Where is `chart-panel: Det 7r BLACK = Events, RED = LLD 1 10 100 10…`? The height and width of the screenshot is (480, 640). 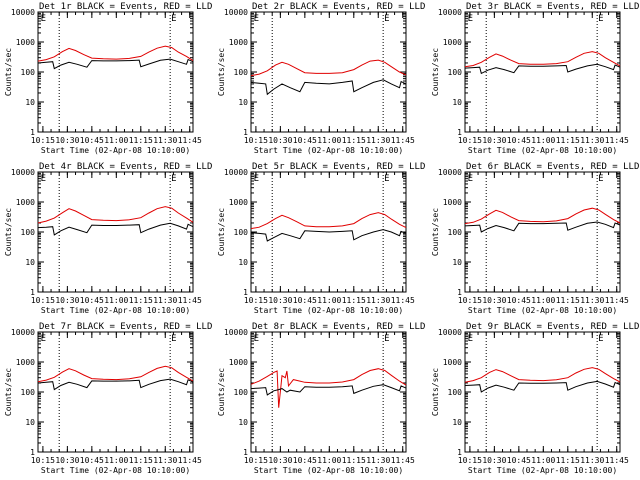 chart-panel: Det 7r BLACK = Events, RED = LLD 1 10 100 10… is located at coordinates (108, 398).